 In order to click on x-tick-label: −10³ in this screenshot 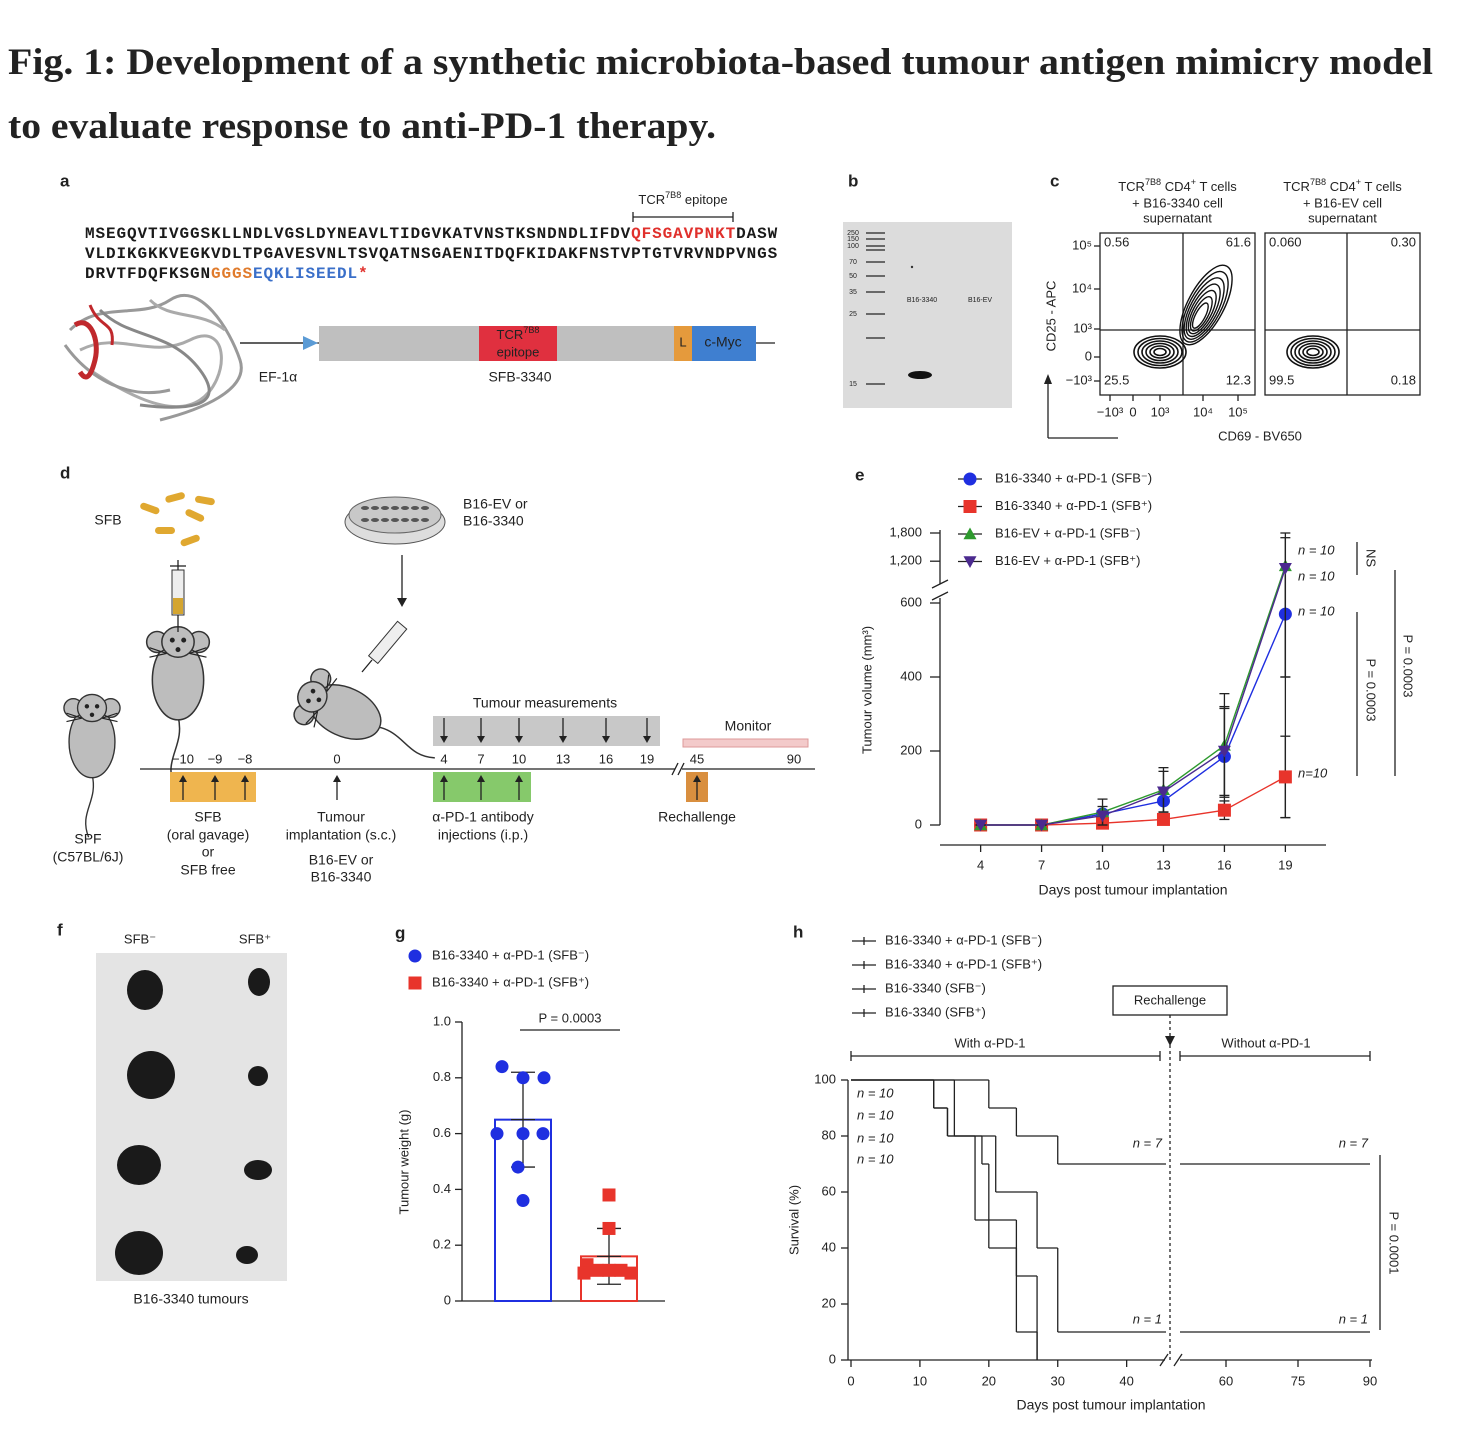, I will do `click(1110, 411)`.